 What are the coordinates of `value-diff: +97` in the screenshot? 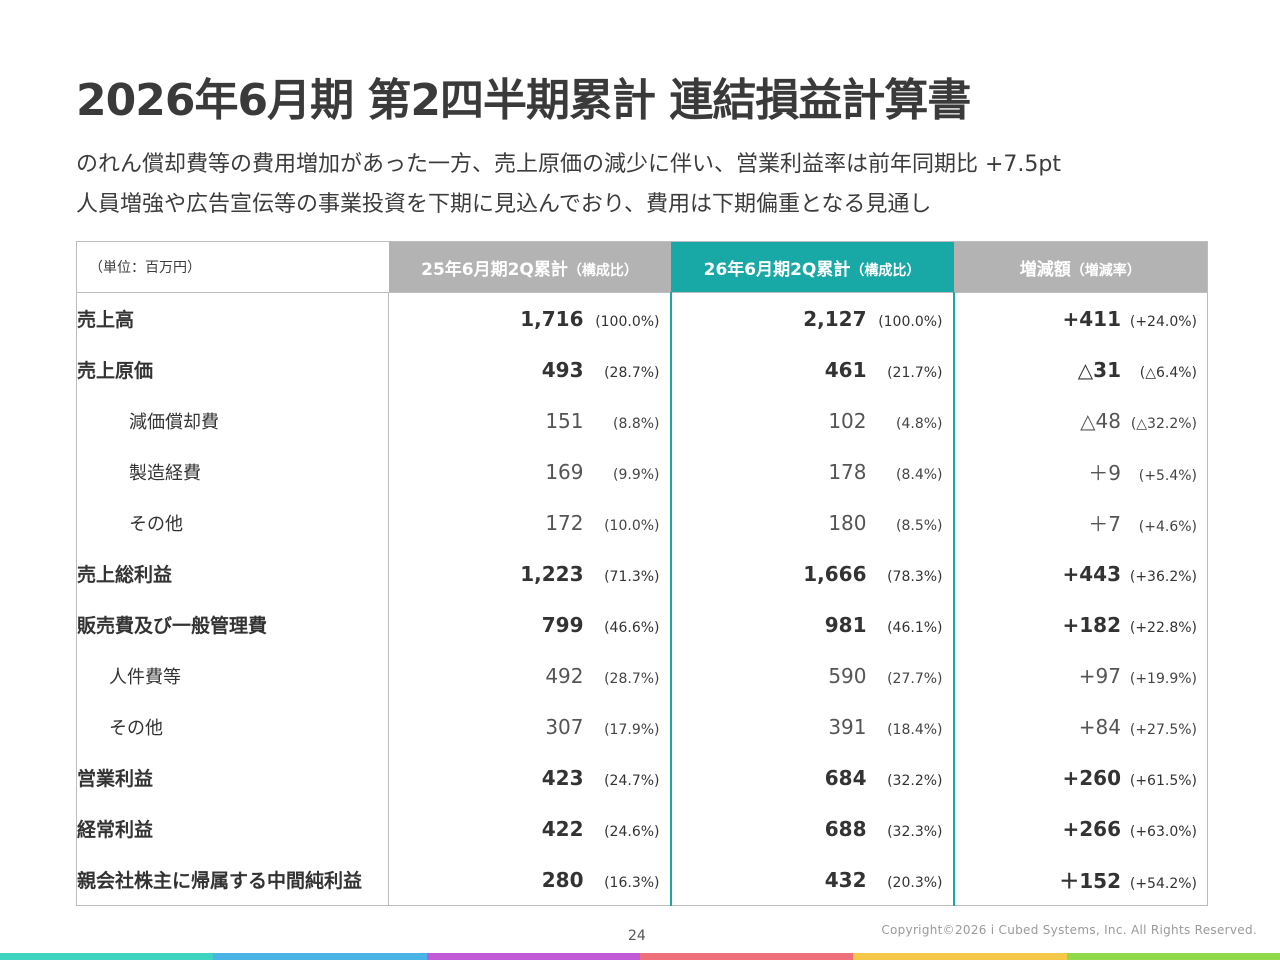 It's located at (1099, 675).